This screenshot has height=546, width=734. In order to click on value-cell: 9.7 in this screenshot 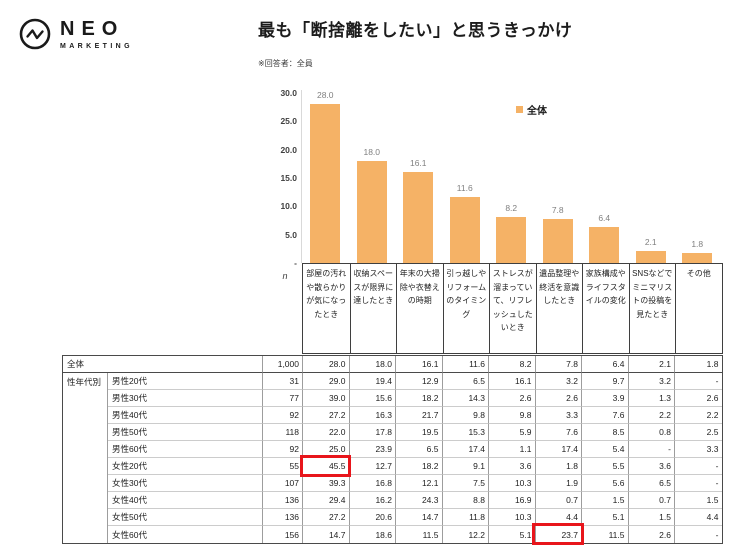, I will do `click(605, 381)`.